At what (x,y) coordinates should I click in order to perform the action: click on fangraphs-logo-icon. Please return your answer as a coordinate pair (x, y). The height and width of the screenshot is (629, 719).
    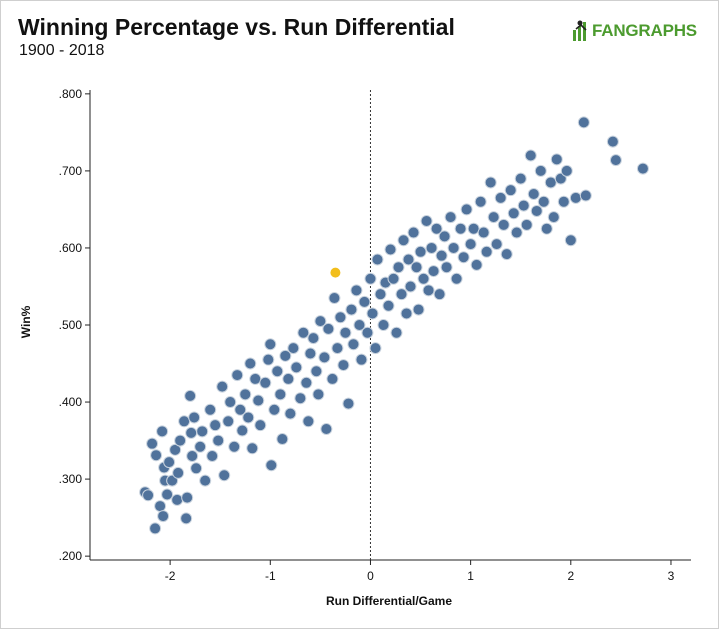
    Looking at the image, I should click on (582, 31).